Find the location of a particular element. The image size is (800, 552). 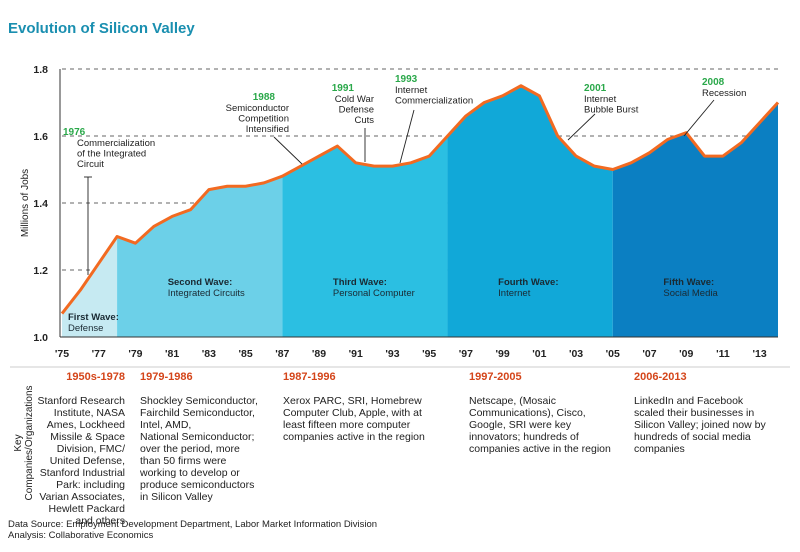

annotation-year: 1991 is located at coordinates (343, 88).